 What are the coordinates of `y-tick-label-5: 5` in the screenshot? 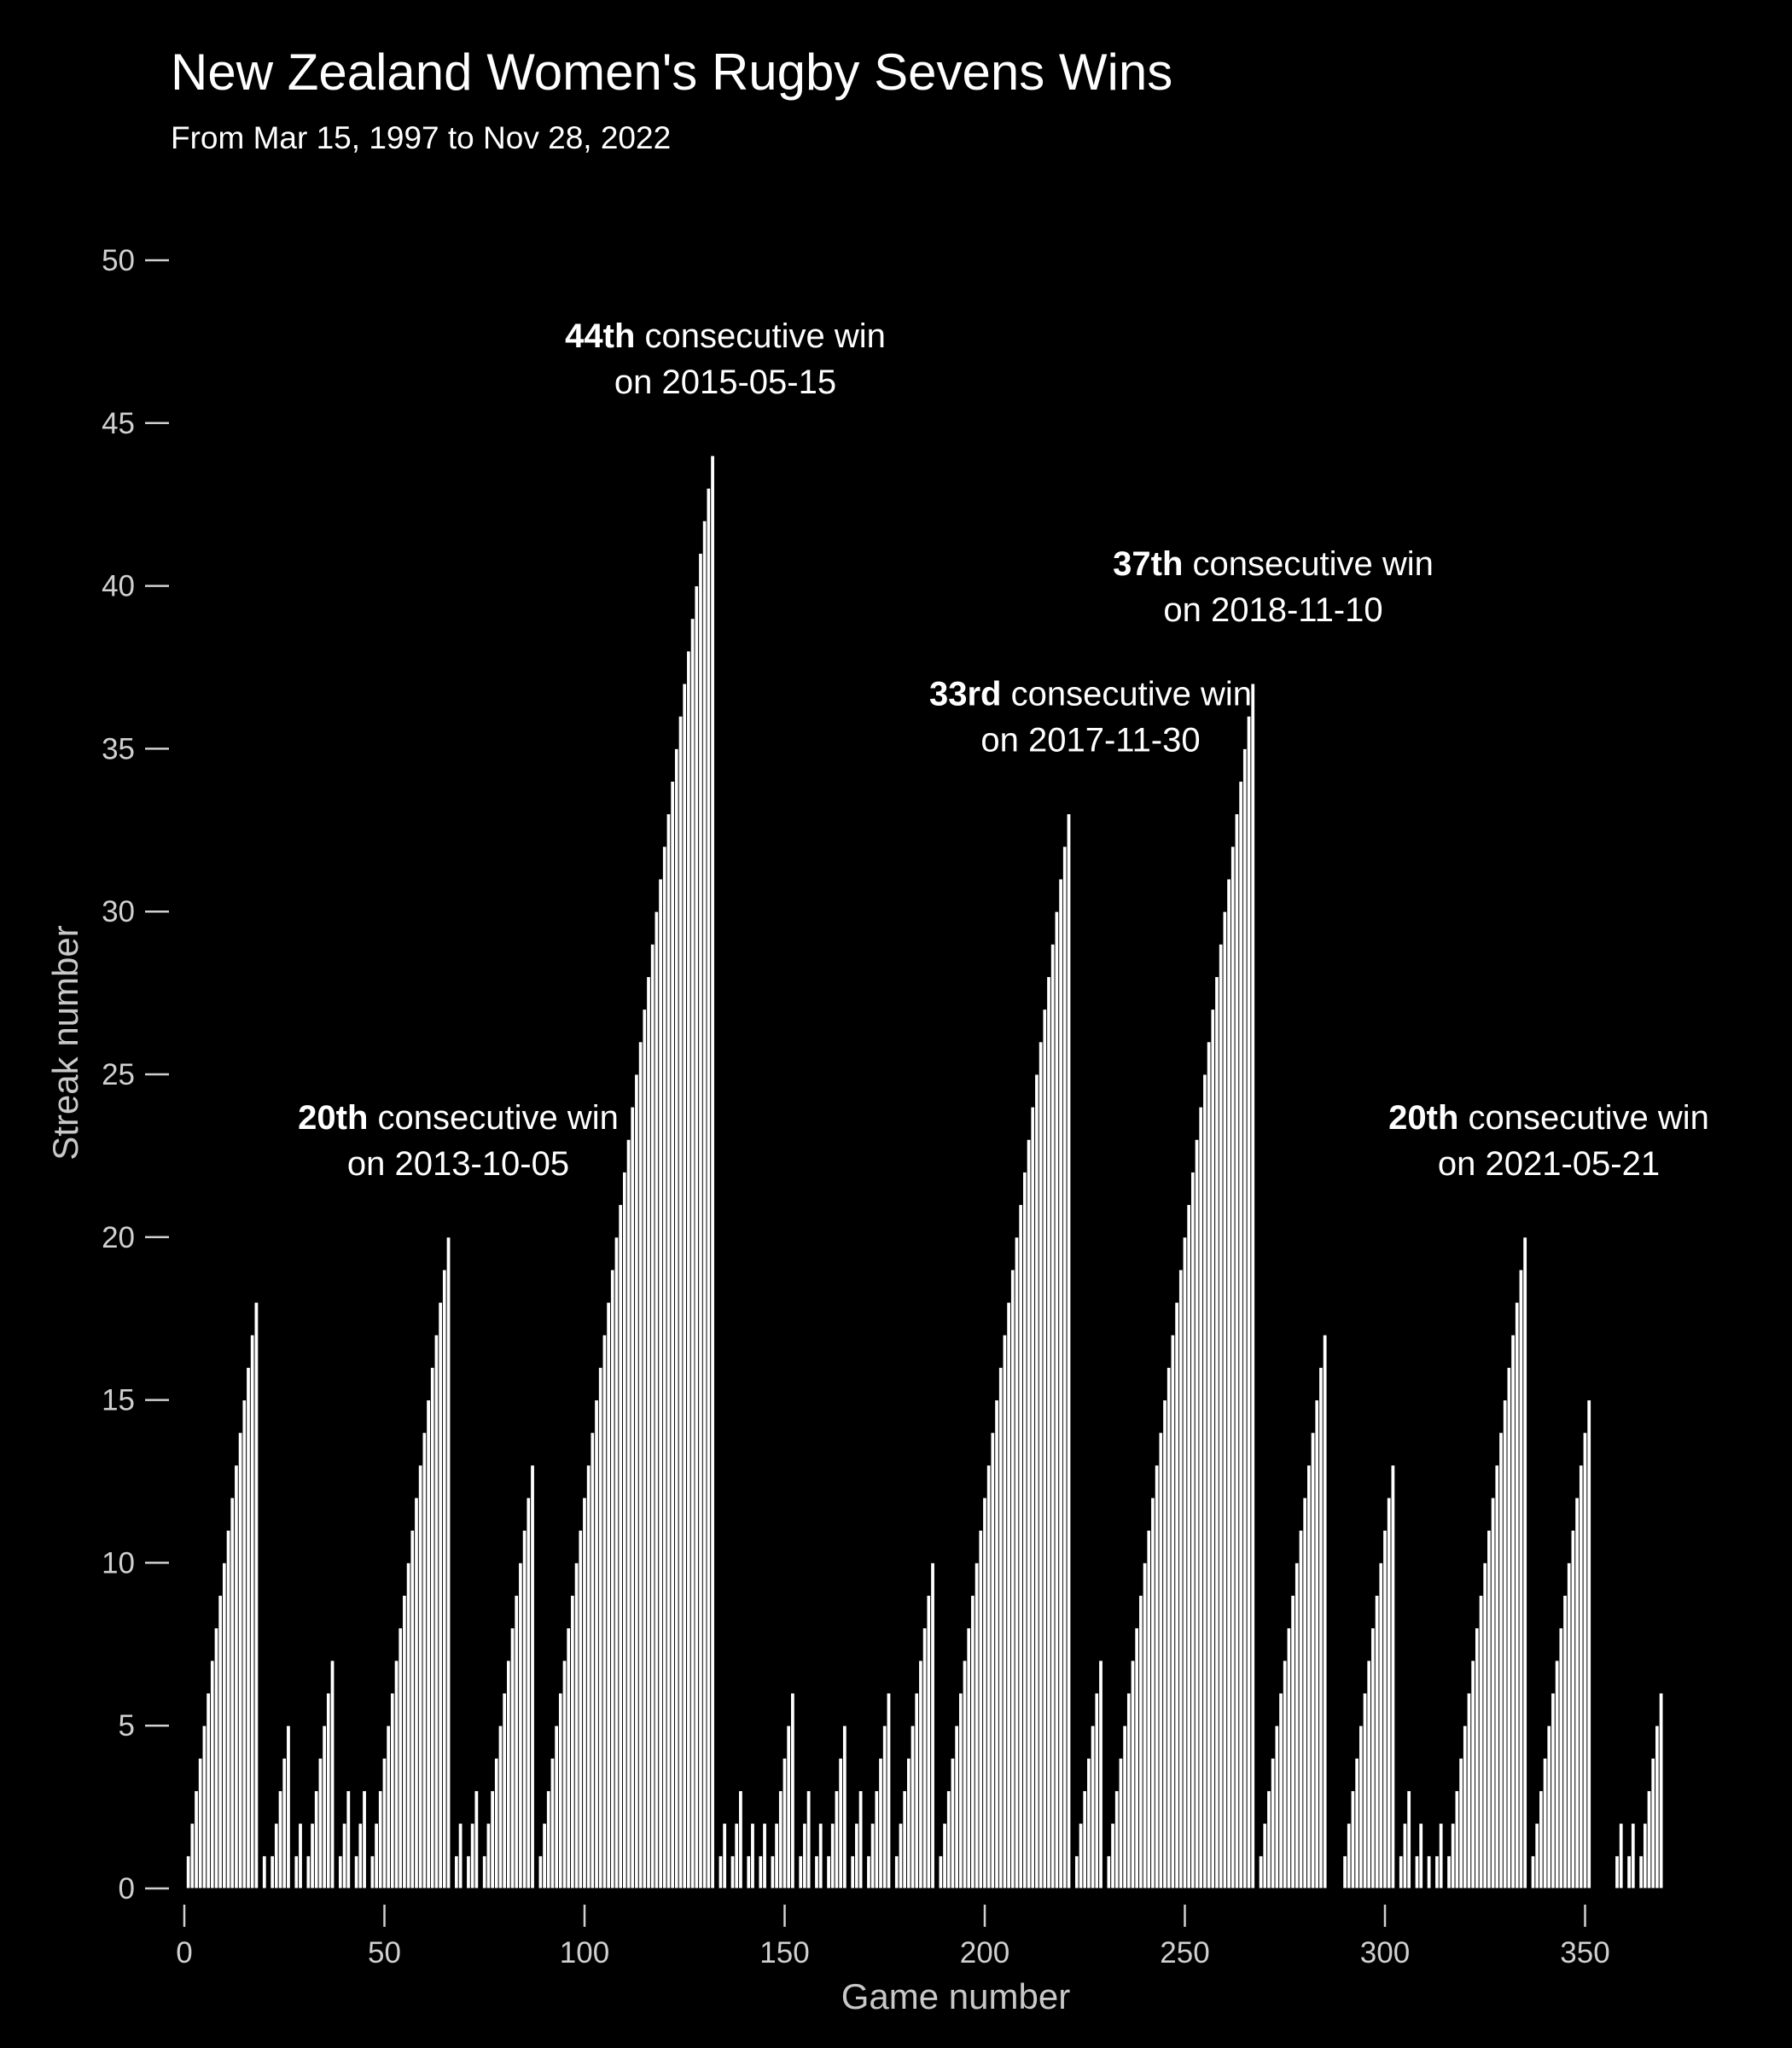 It's located at (127, 1726).